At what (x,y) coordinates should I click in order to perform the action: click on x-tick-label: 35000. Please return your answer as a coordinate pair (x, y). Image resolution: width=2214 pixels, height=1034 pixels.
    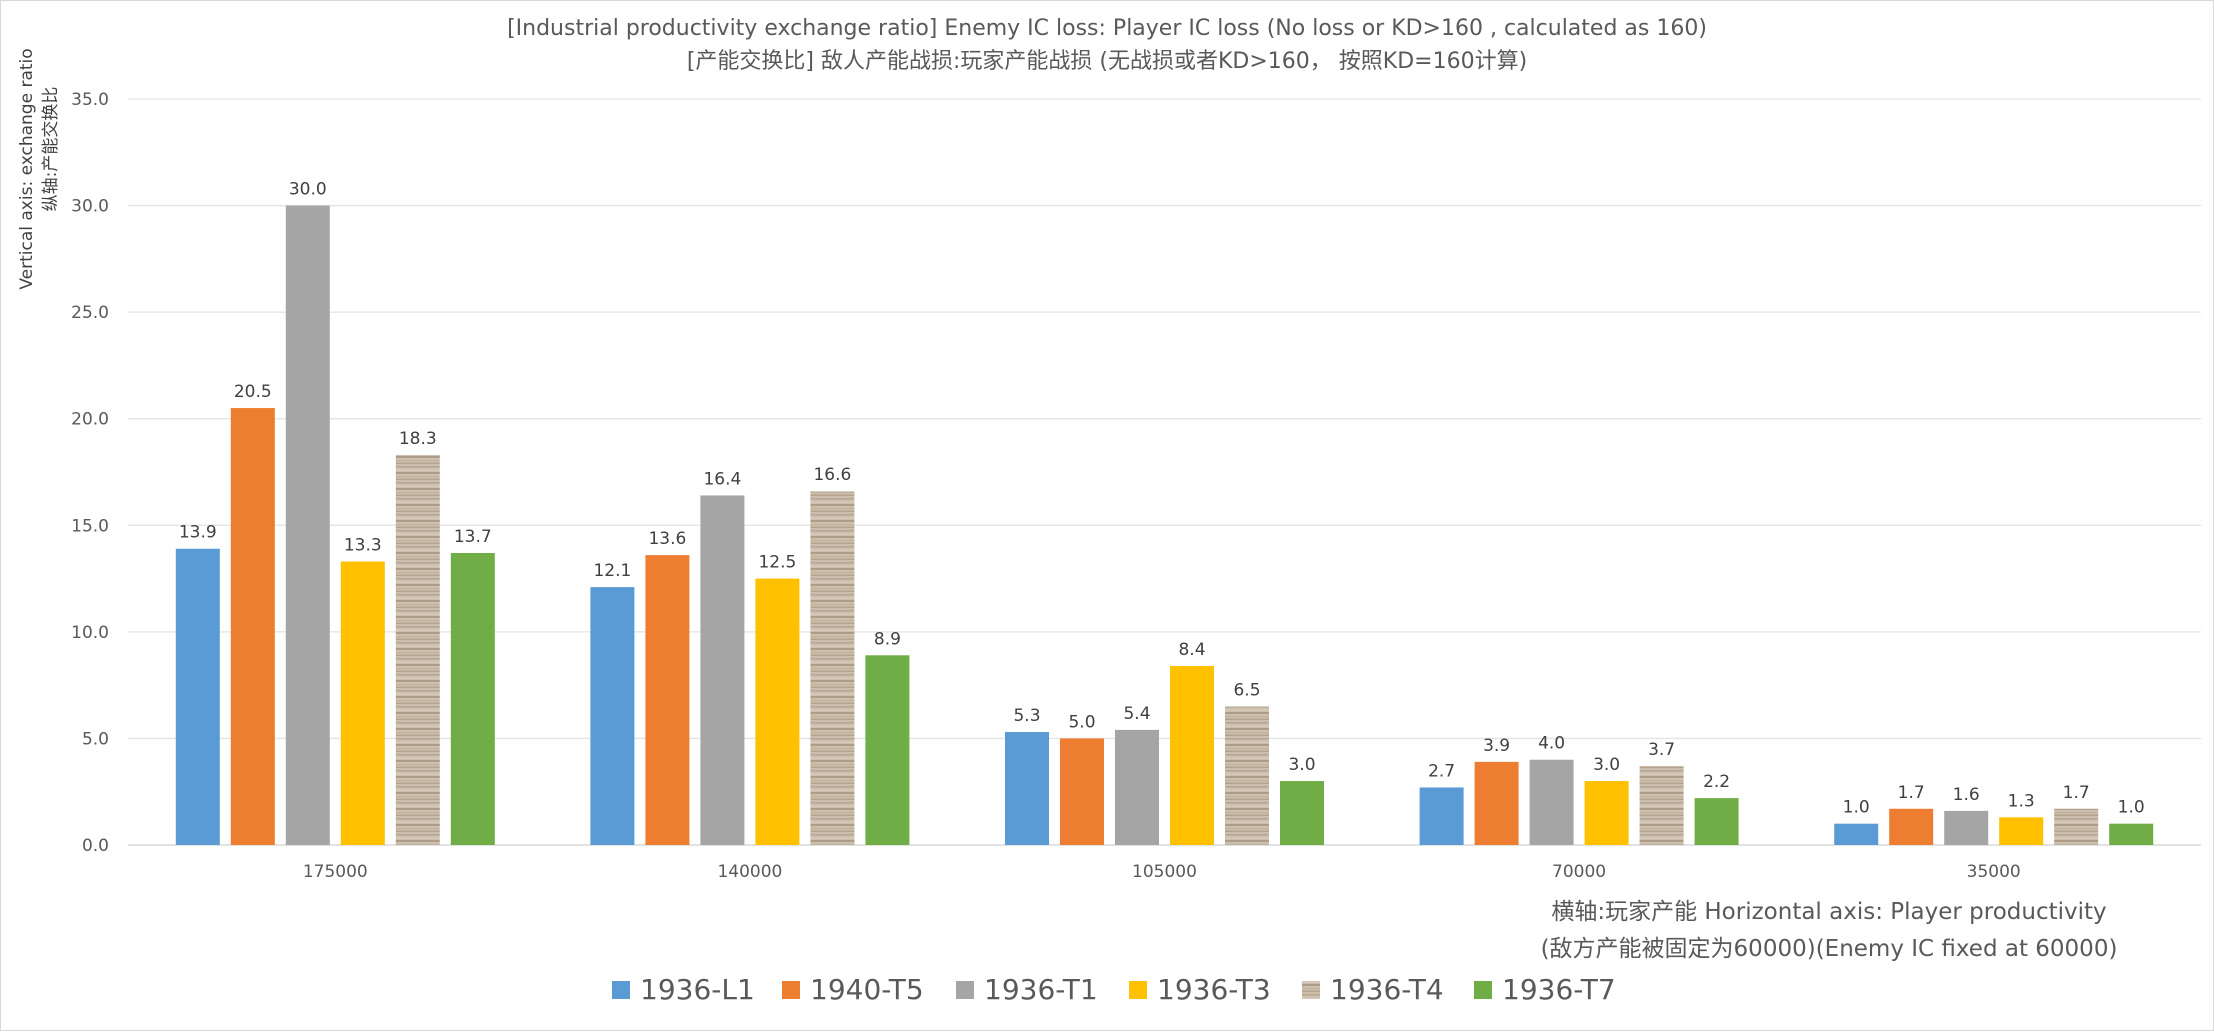
    Looking at the image, I should click on (1994, 872).